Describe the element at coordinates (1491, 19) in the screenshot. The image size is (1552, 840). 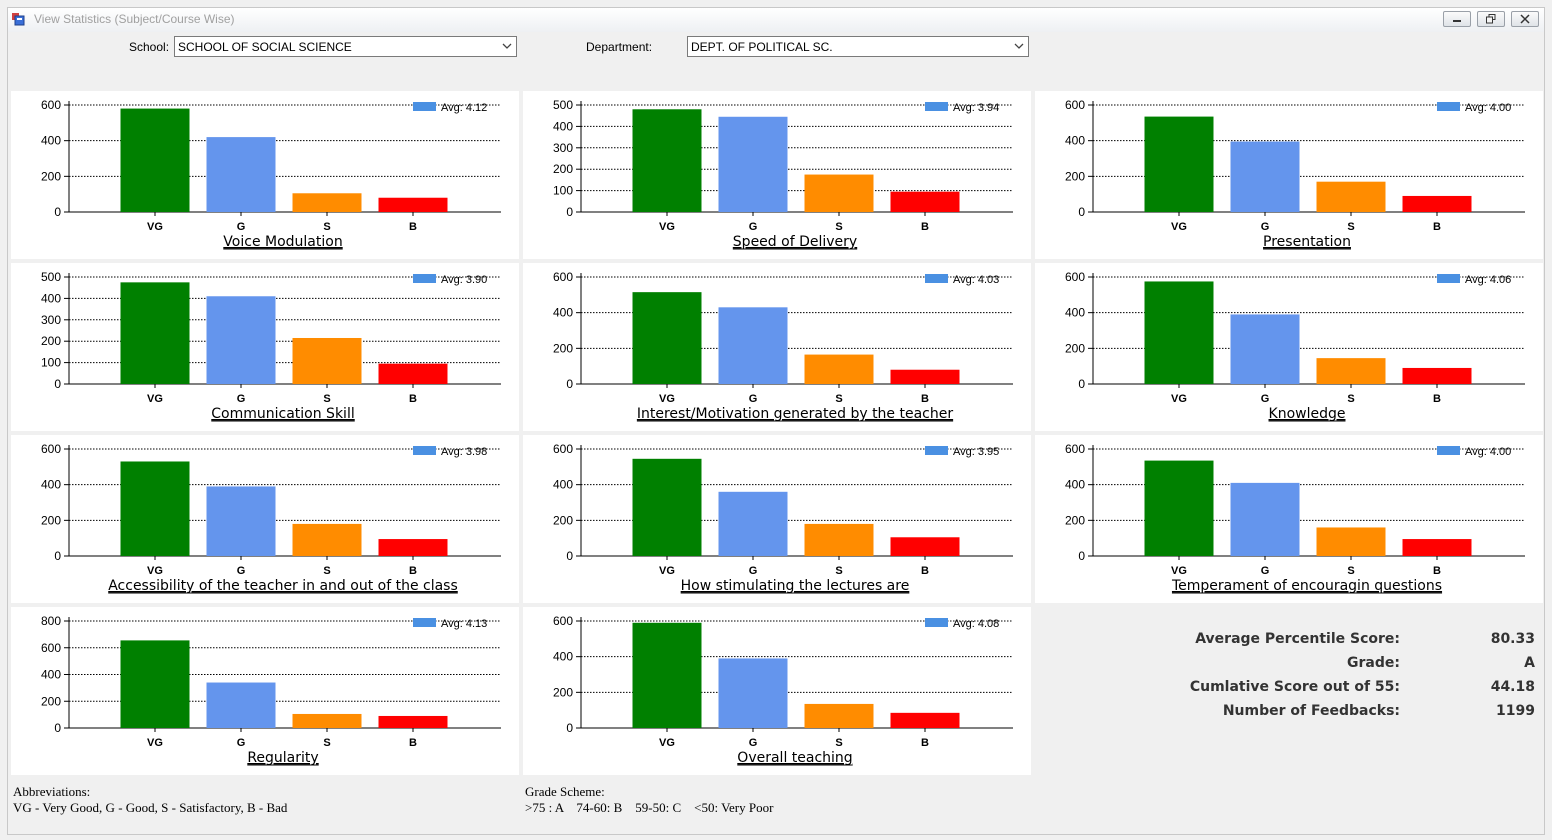
I see `restore-button` at that location.